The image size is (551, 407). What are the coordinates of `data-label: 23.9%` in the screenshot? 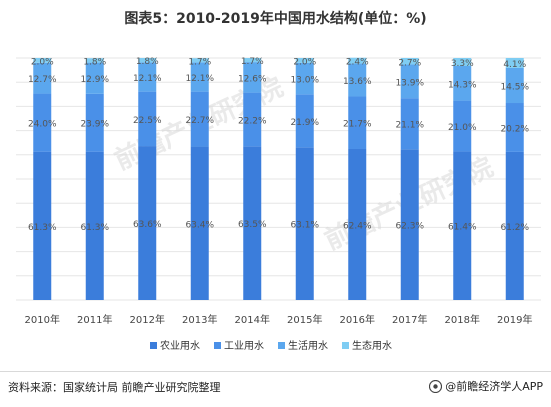 It's located at (94, 125).